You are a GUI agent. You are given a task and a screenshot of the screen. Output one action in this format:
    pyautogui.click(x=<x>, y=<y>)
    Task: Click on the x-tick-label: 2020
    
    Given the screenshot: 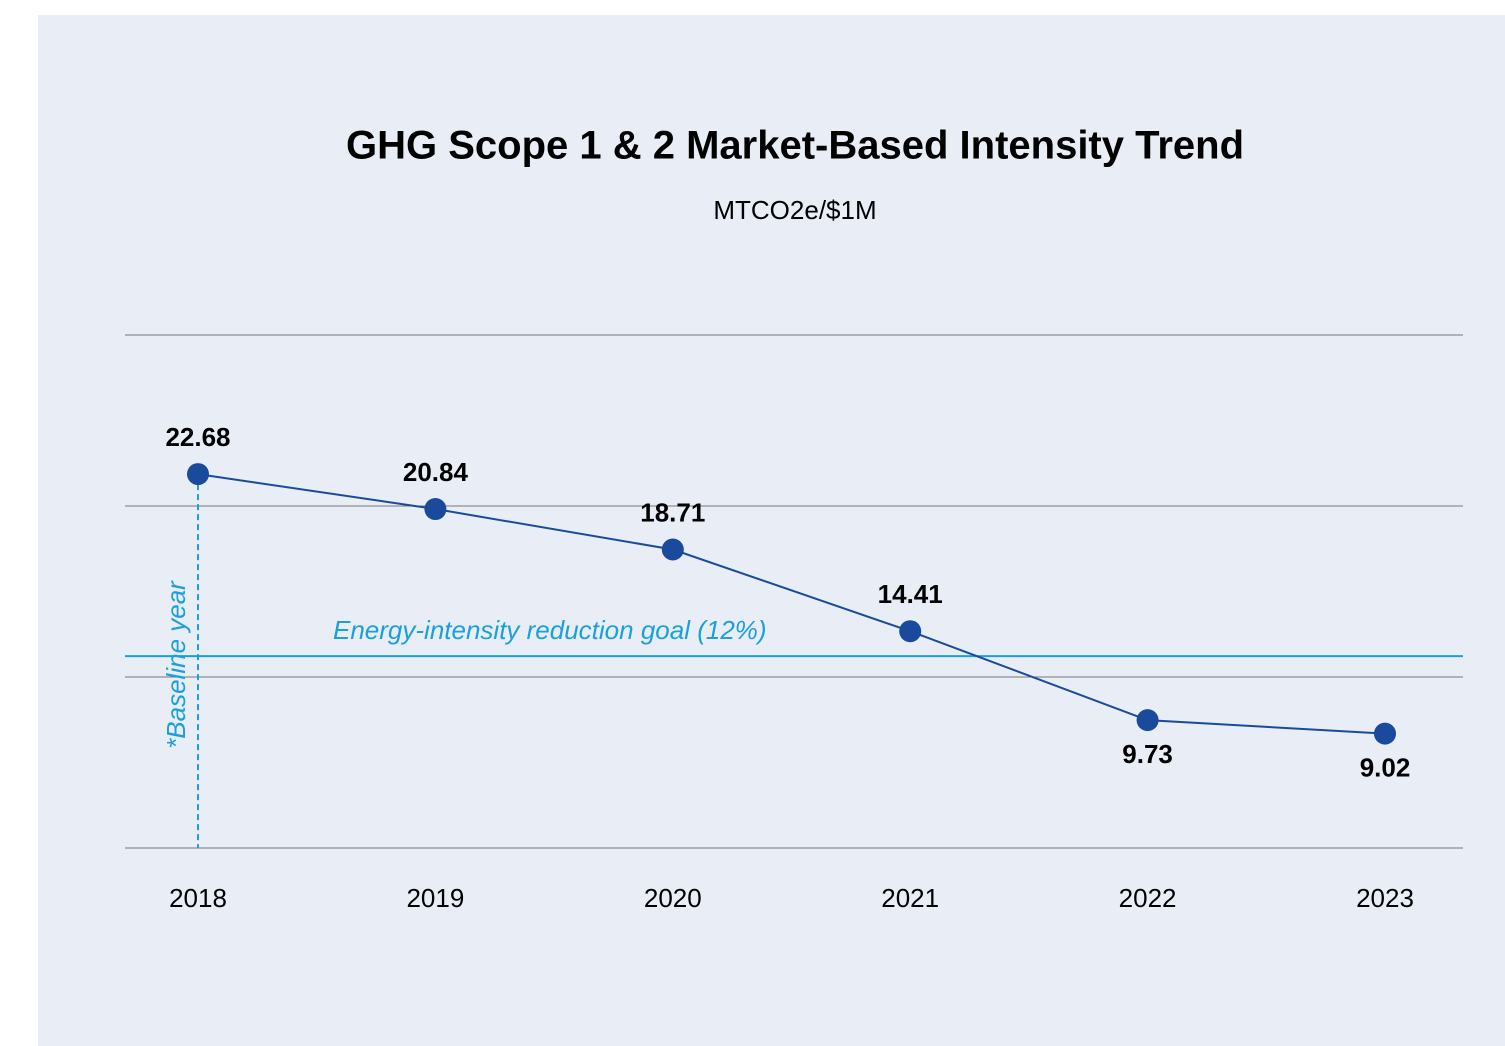 What is the action you would take?
    pyautogui.click(x=673, y=898)
    